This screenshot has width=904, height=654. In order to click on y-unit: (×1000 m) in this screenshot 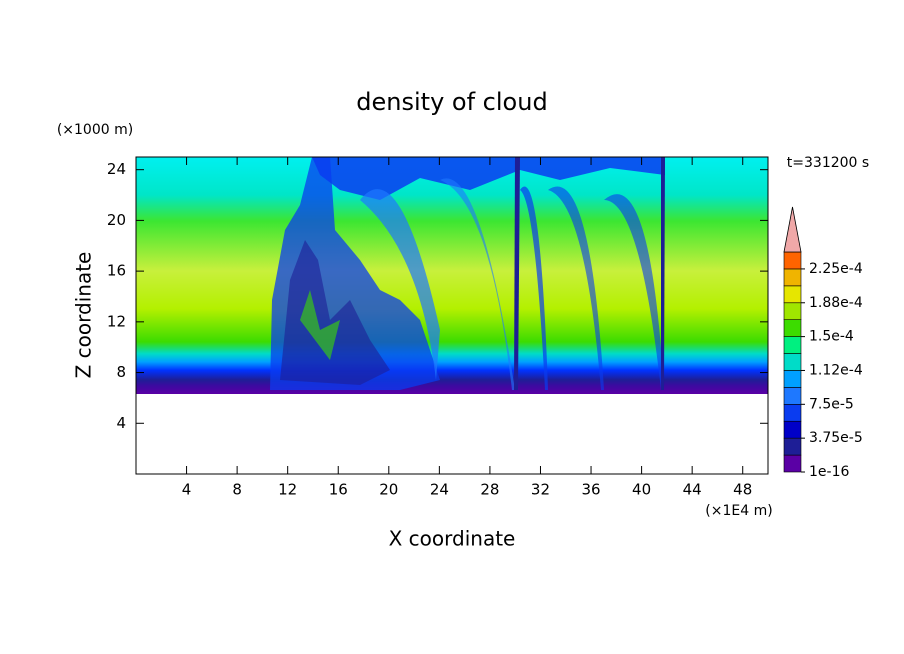, I will do `click(95, 130)`.